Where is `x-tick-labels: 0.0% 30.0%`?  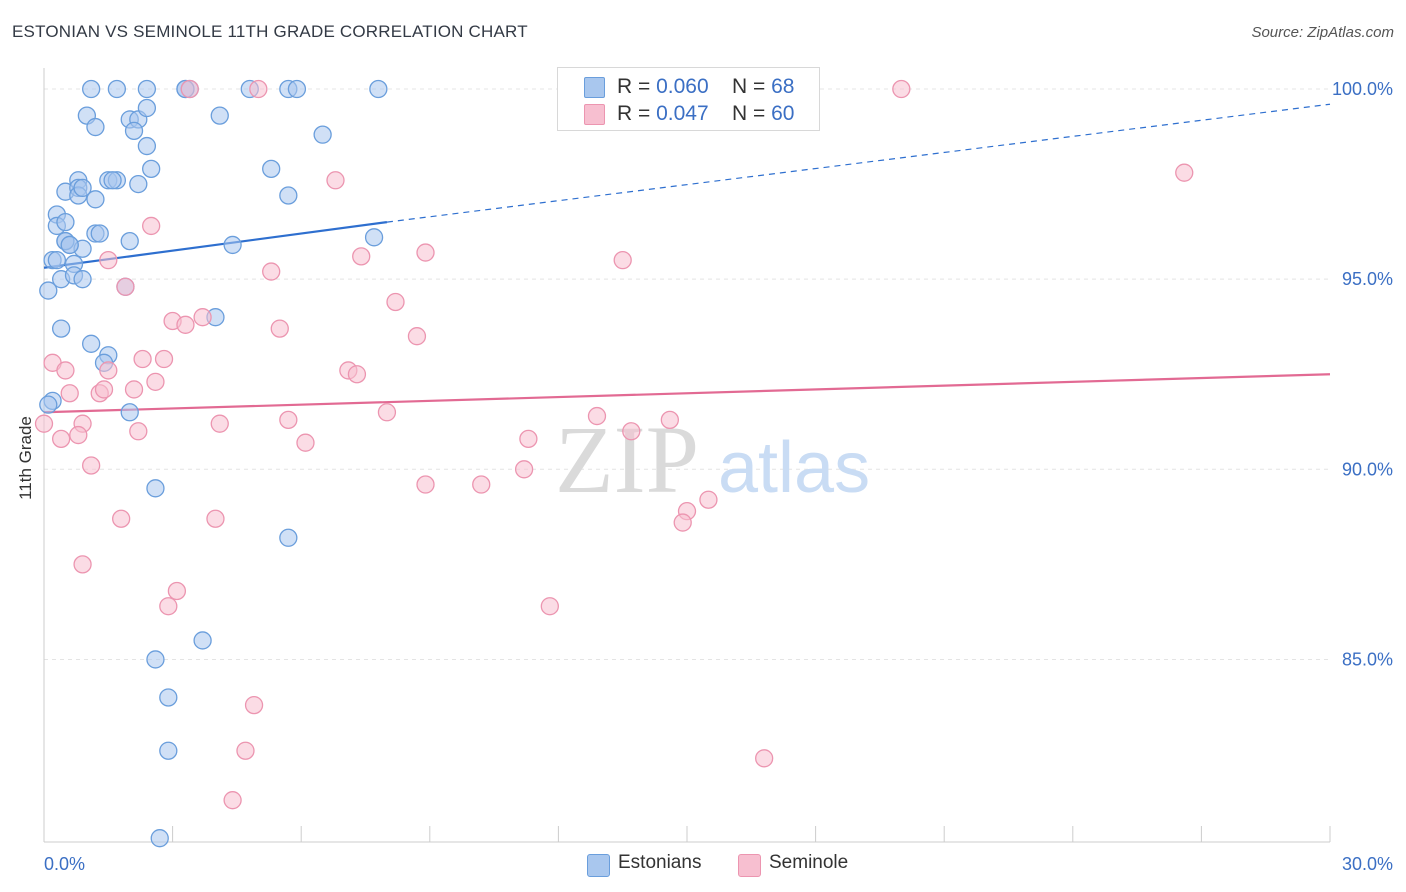 x-tick-labels: 0.0% 30.0% is located at coordinates (718, 864).